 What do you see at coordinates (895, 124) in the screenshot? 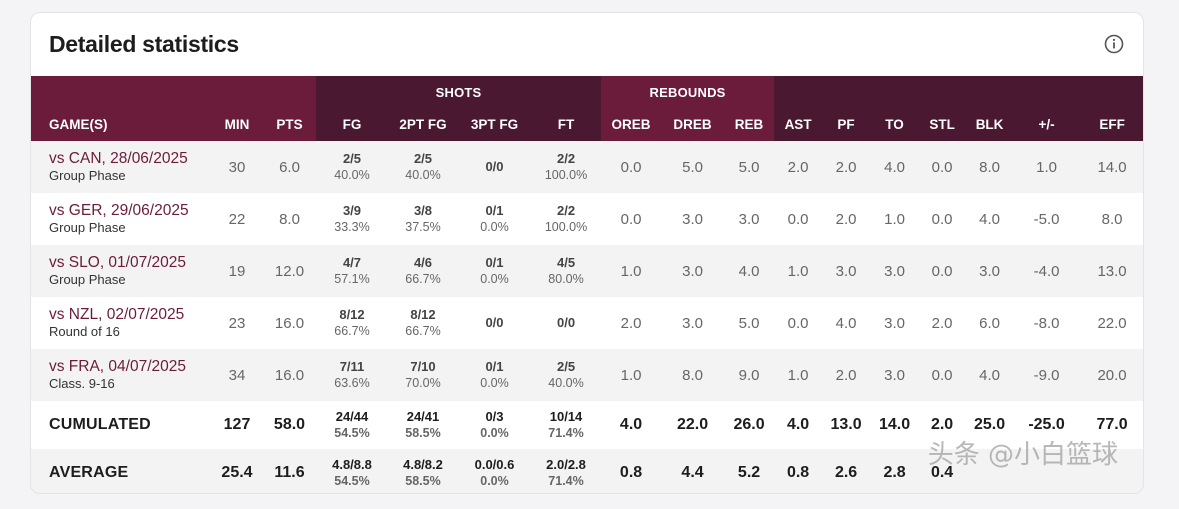
I see `col-header-to: TO` at bounding box center [895, 124].